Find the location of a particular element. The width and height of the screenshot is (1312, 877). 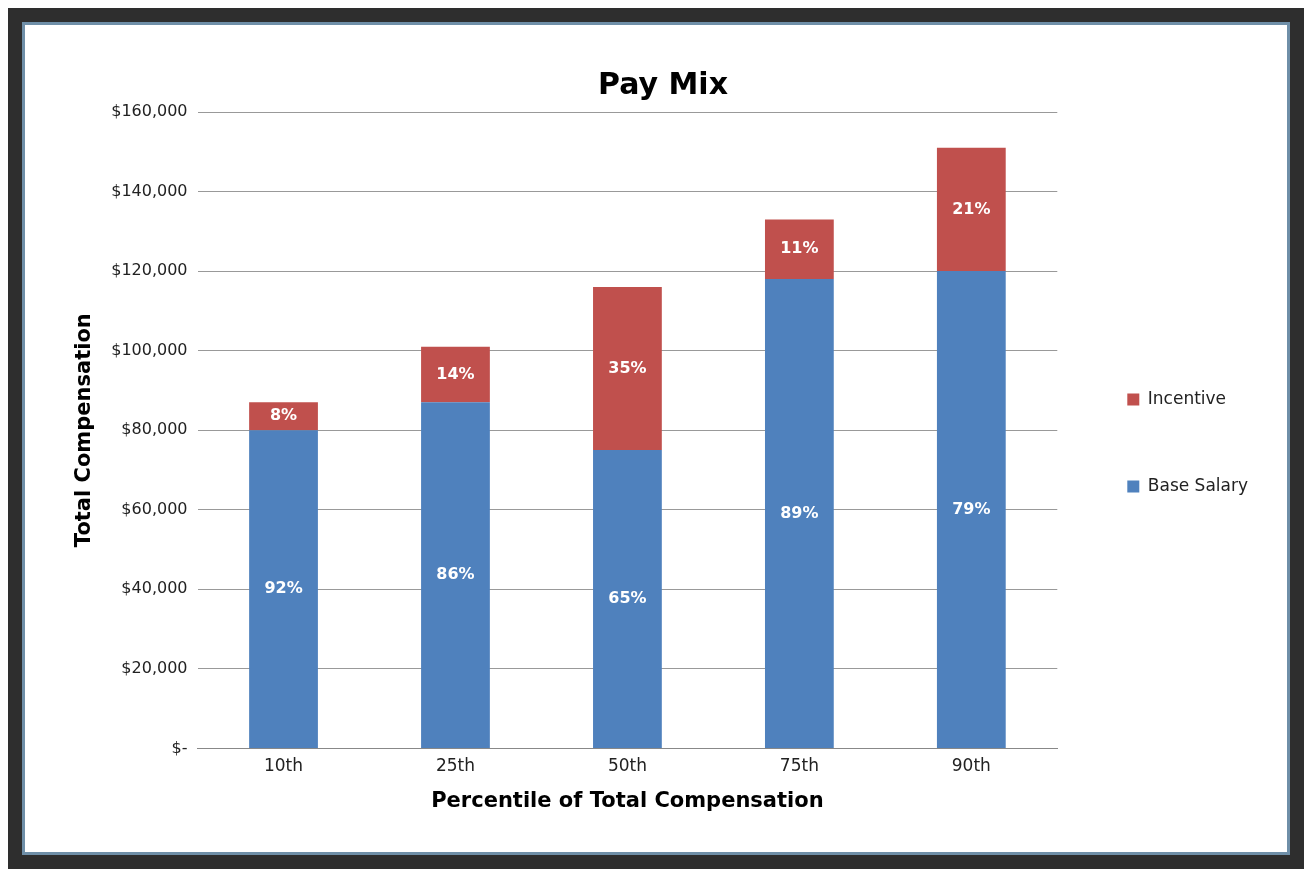

y-tick-label: $140,000 is located at coordinates (149, 190).